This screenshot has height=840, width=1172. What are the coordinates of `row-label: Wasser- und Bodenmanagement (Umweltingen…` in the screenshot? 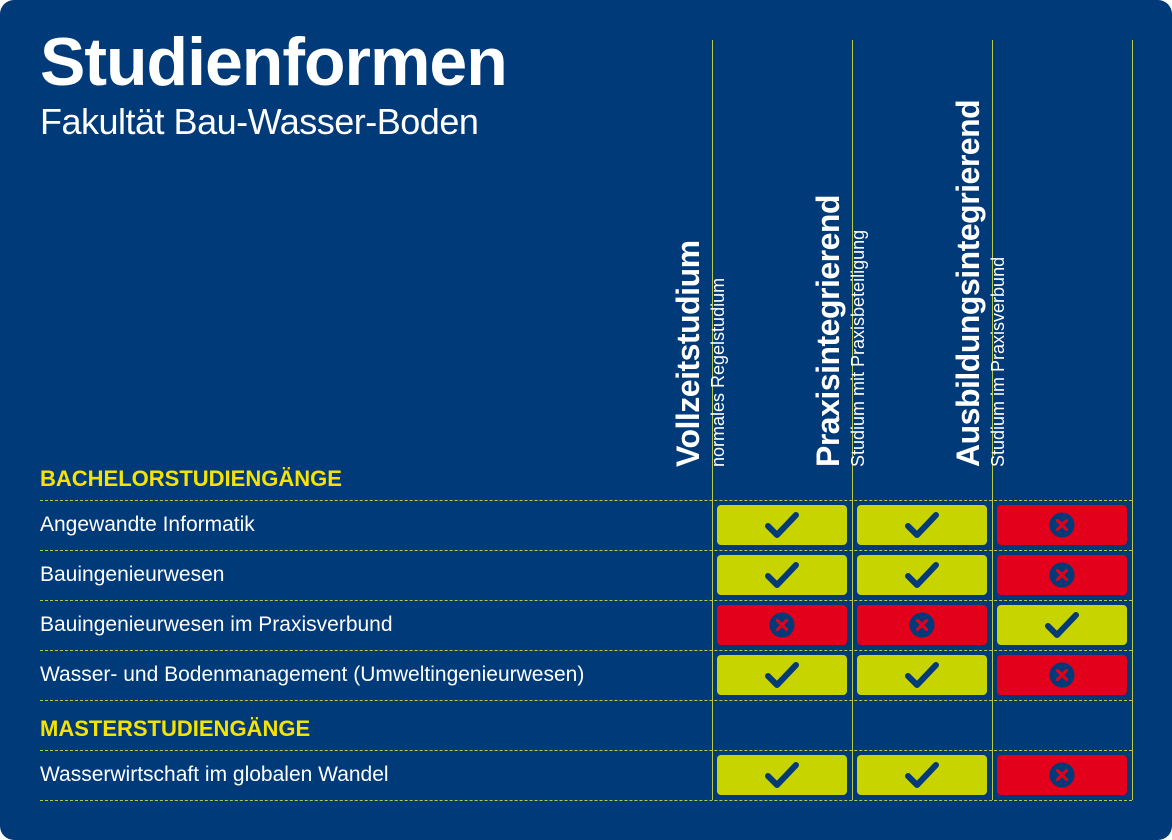 It's located at (312, 674).